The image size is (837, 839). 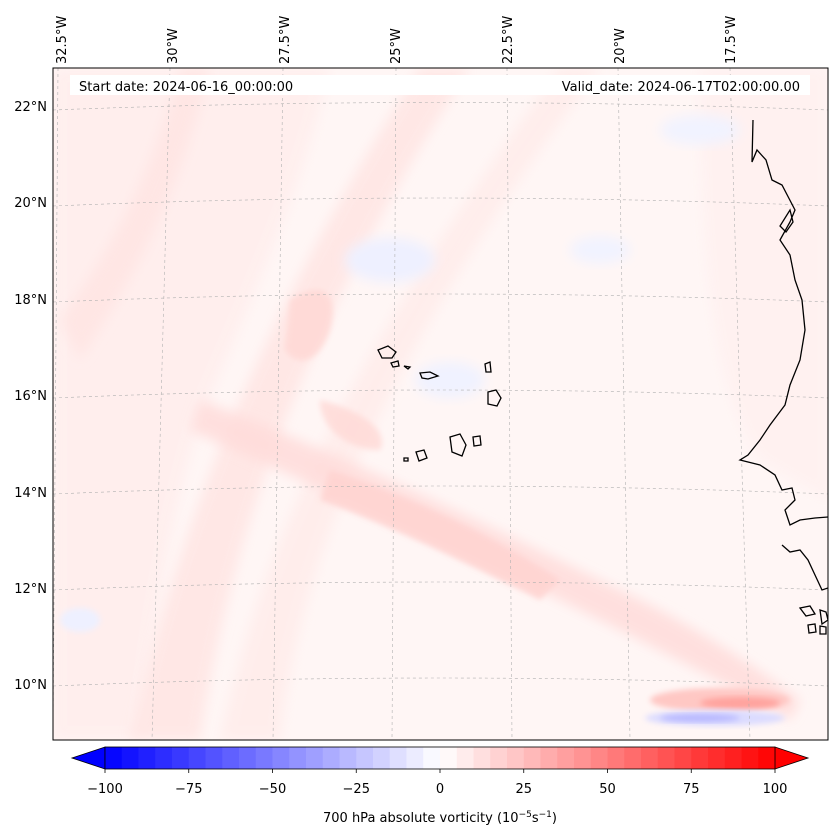 I want to click on lon-label: 30°W, so click(x=173, y=46).